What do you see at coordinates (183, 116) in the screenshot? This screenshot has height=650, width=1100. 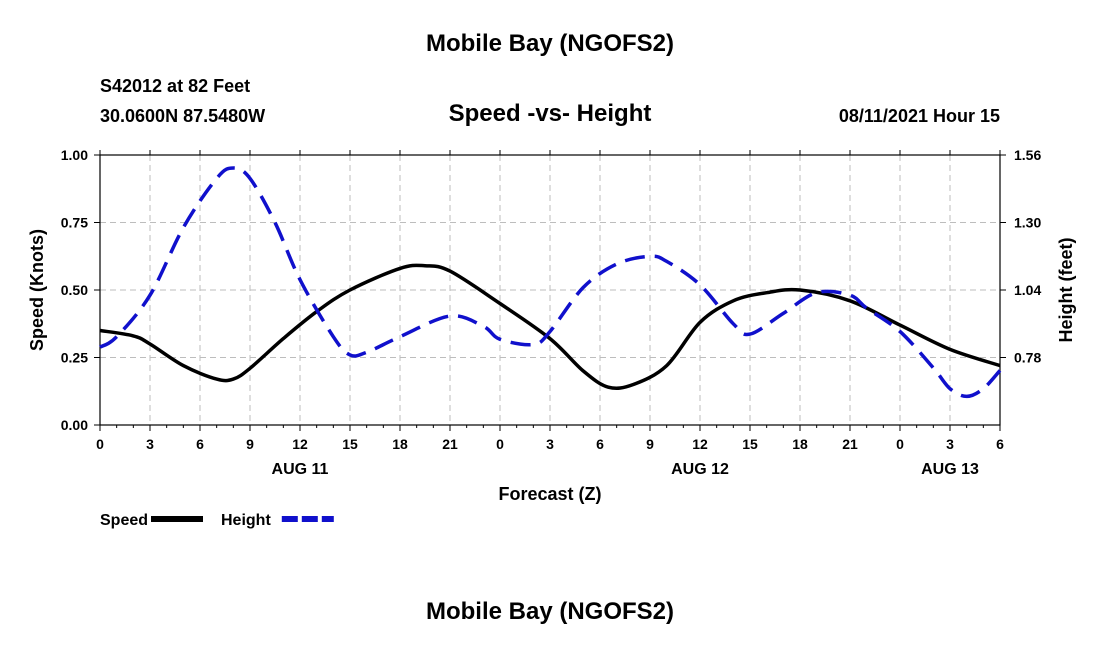 I see `coordinates-label: 30.0600N 87.5480W` at bounding box center [183, 116].